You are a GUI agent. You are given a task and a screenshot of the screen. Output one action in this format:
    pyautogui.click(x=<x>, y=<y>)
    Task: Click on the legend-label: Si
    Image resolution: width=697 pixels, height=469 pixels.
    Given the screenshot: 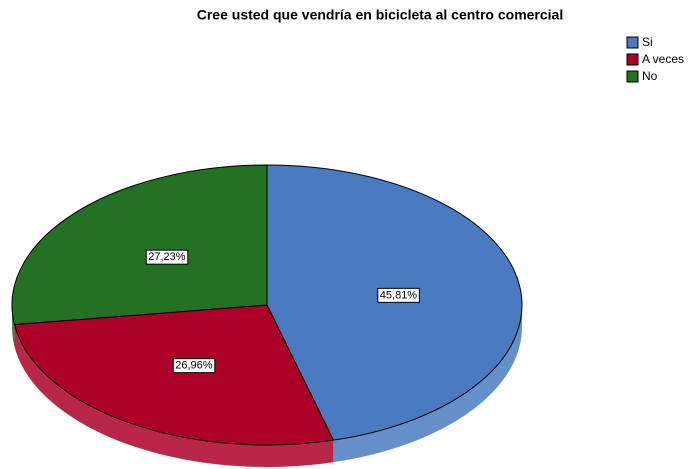 What is the action you would take?
    pyautogui.click(x=647, y=42)
    